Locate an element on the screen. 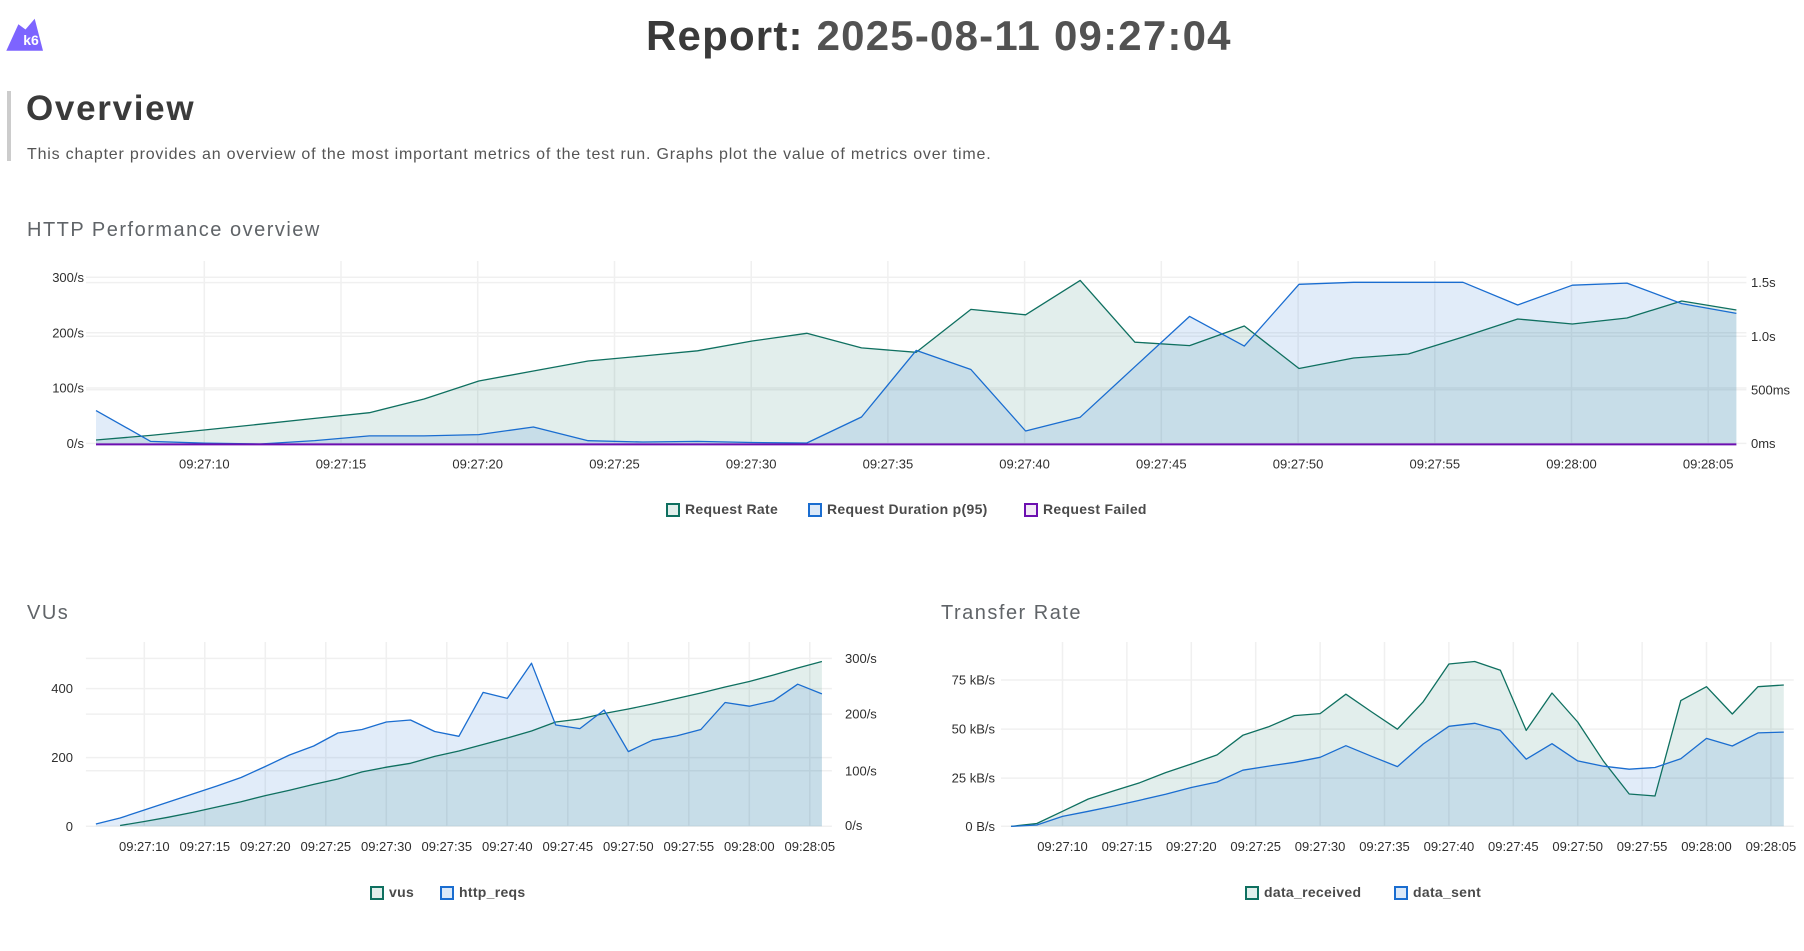 This screenshot has height=951, width=1804. svg-text: 50 kB/s is located at coordinates (974, 729).